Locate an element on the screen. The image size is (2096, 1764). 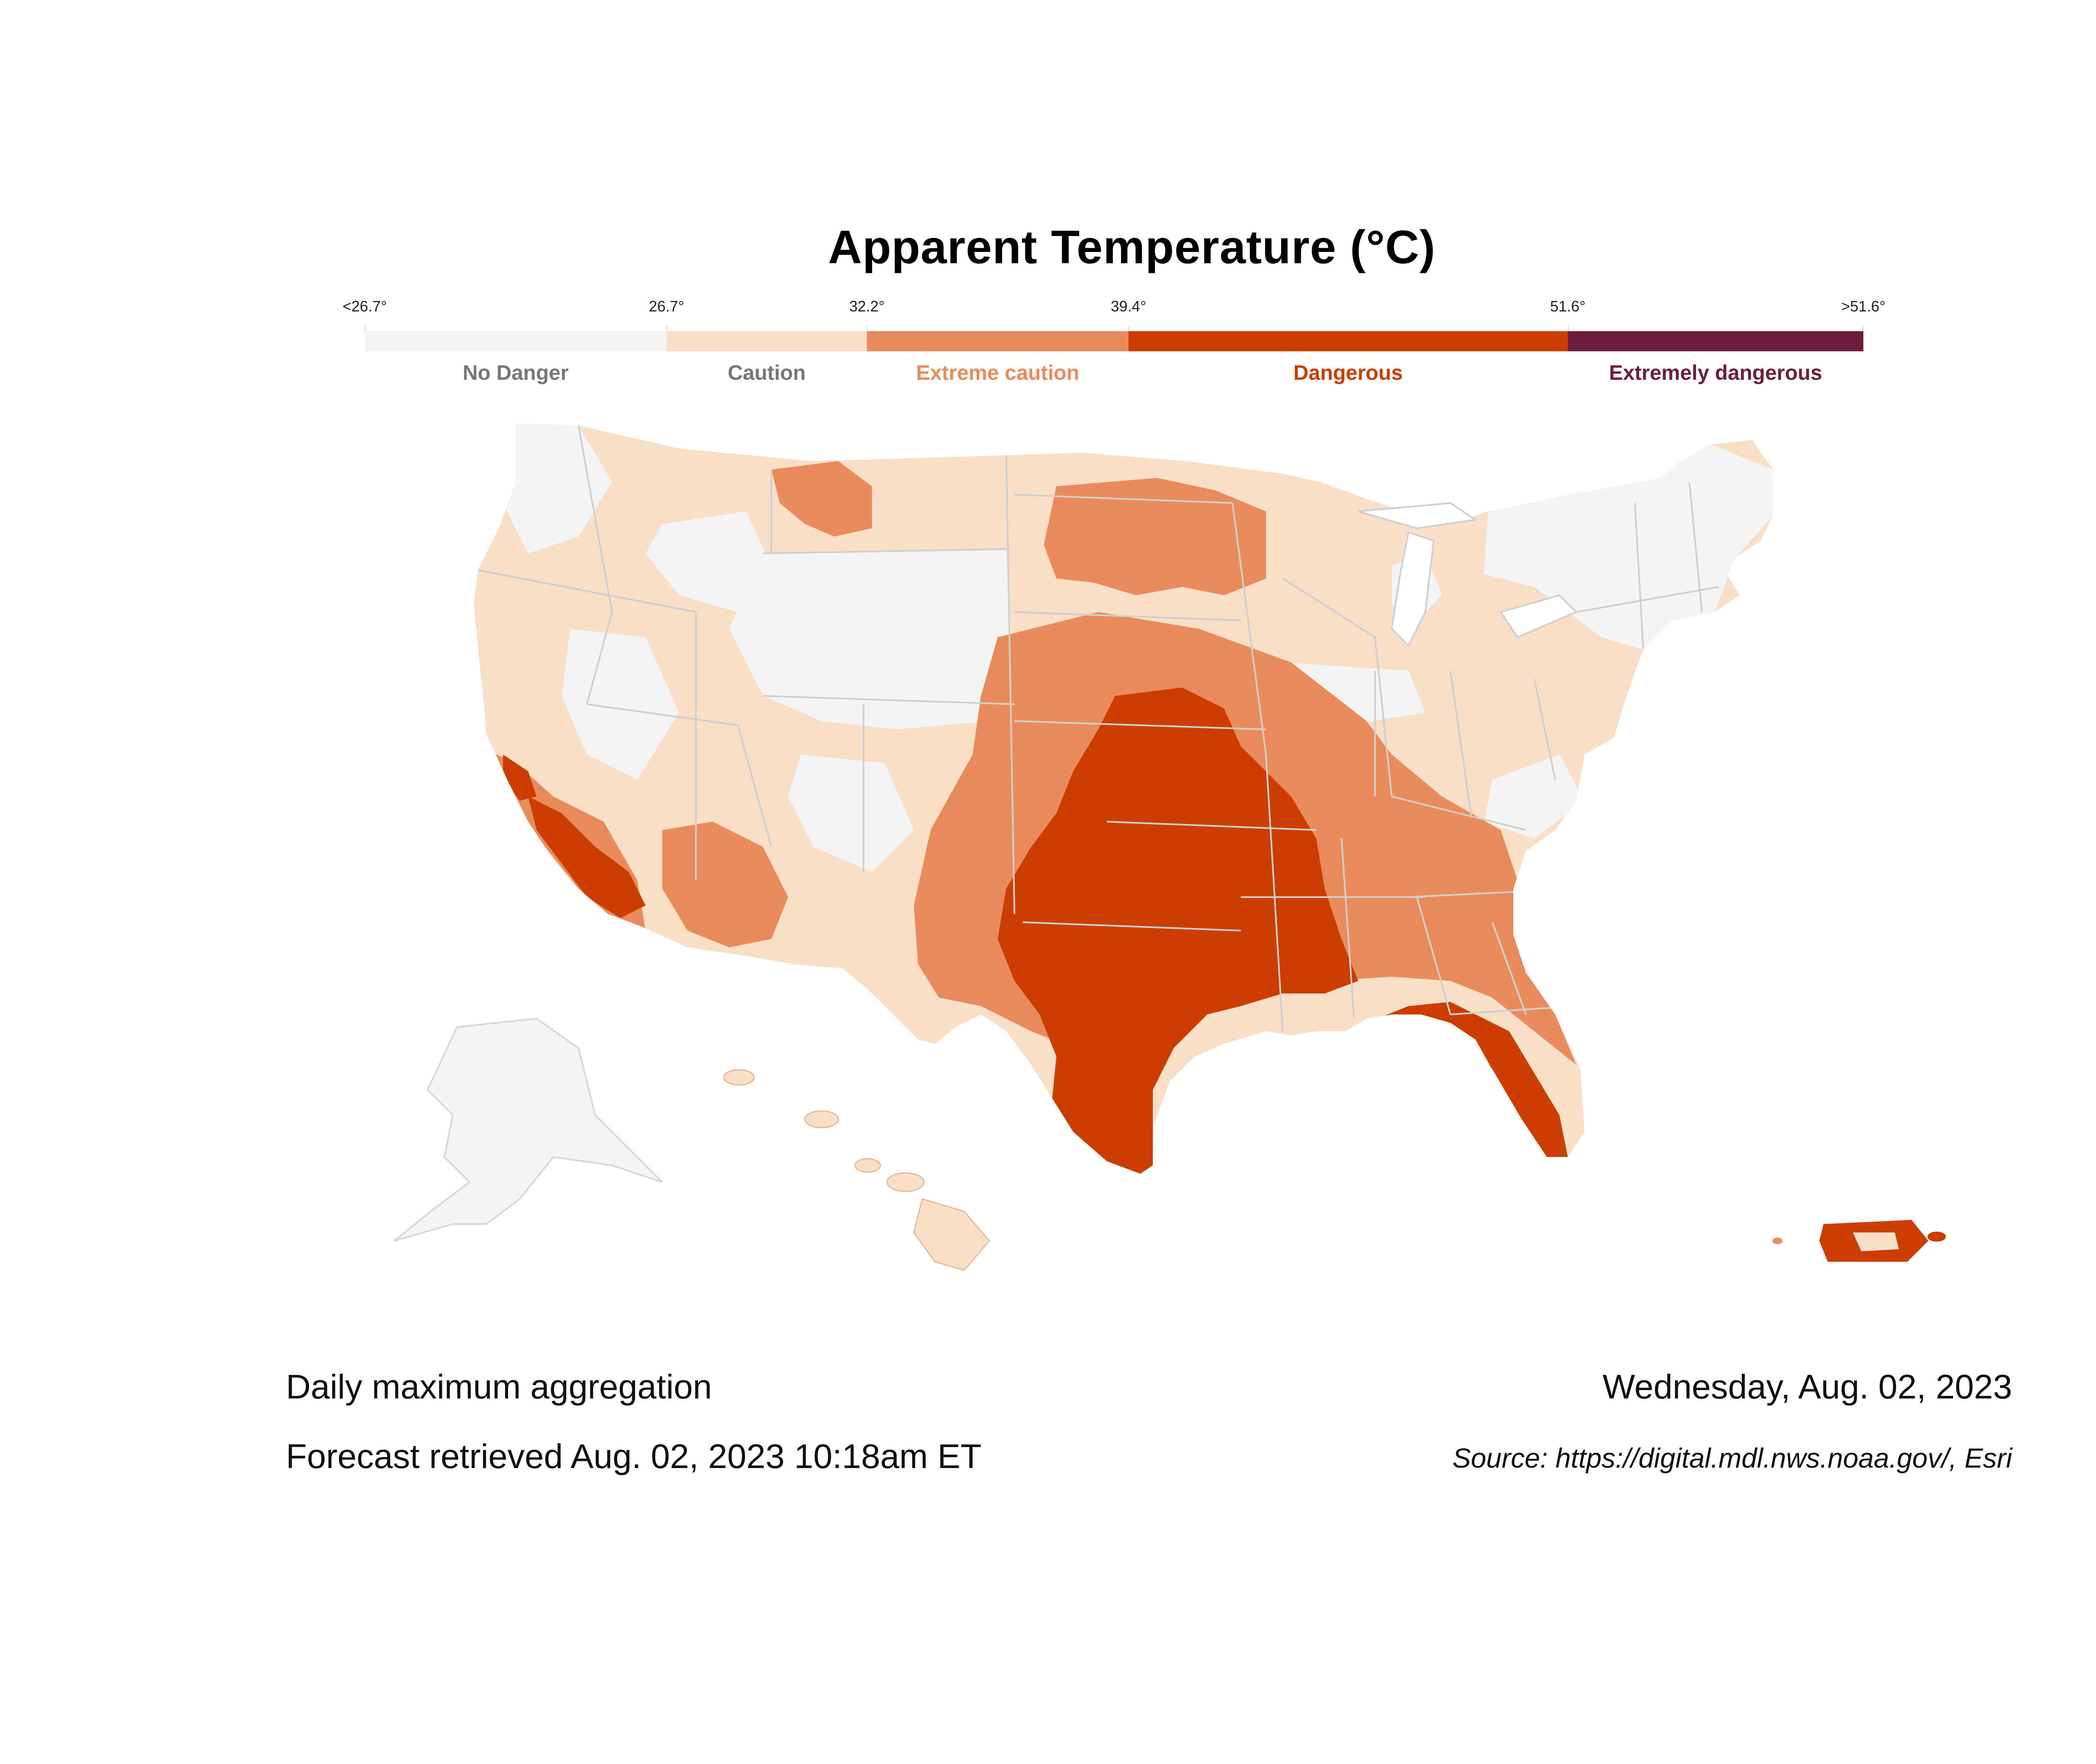
aggregation-note: Daily maximum aggregation is located at coordinates (499, 1387).